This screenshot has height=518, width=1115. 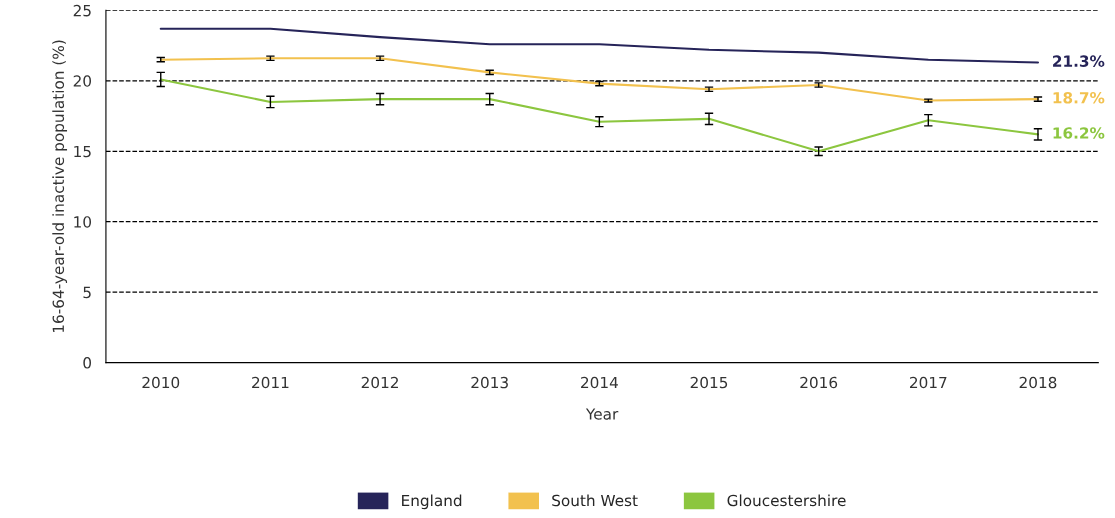 I want to click on y-axis-title: 16-64-year-old inactive population (%), so click(x=60, y=186).